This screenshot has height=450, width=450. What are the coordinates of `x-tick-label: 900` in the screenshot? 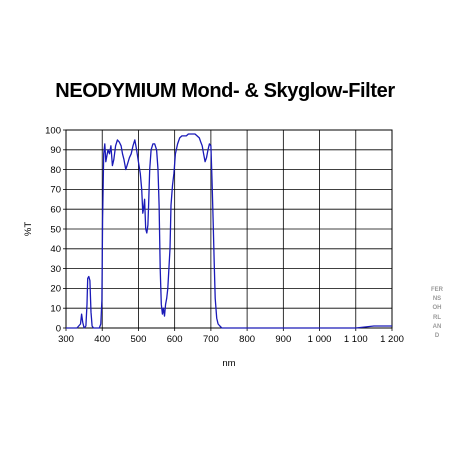 It's located at (283, 339).